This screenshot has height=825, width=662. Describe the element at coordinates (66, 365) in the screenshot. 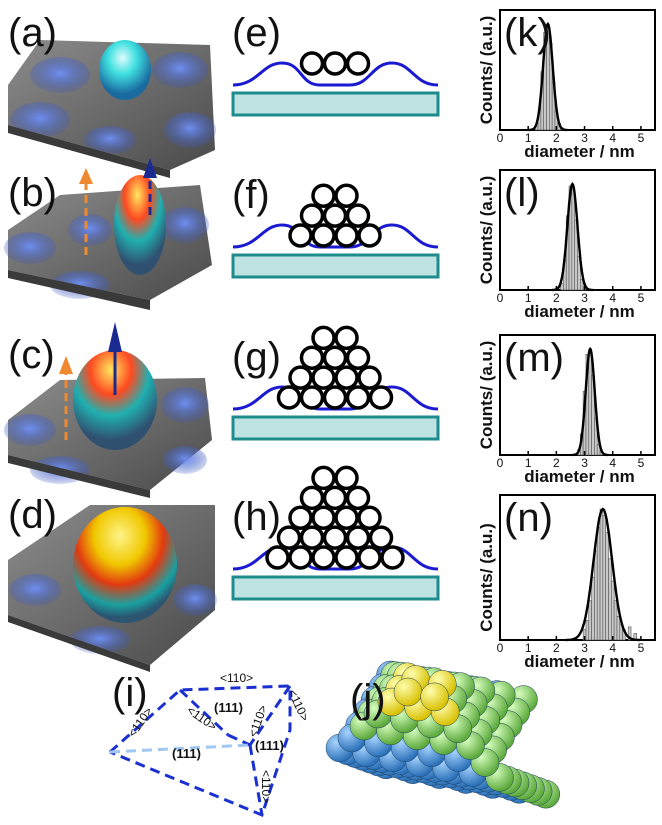

I see `orange-arrow-head` at that location.